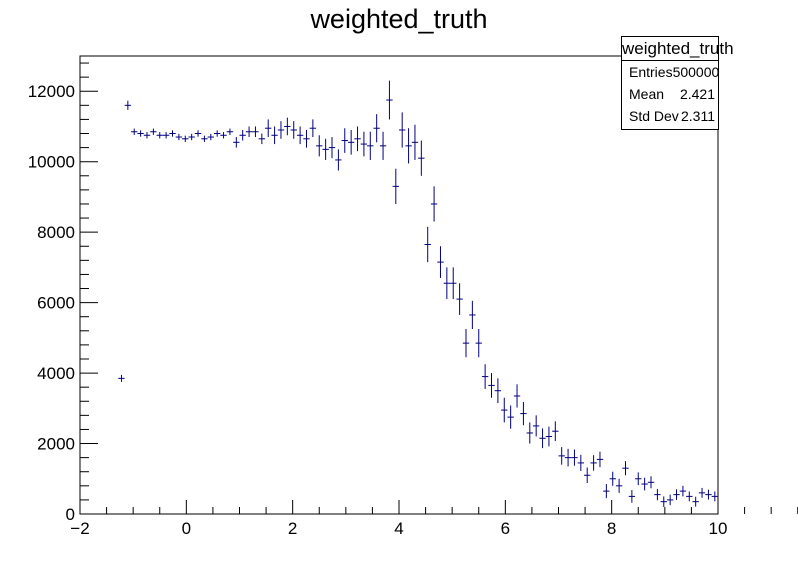 Image resolution: width=798 pixels, height=571 pixels. What do you see at coordinates (51, 91) in the screenshot?
I see `y-tick-label: 12000` at bounding box center [51, 91].